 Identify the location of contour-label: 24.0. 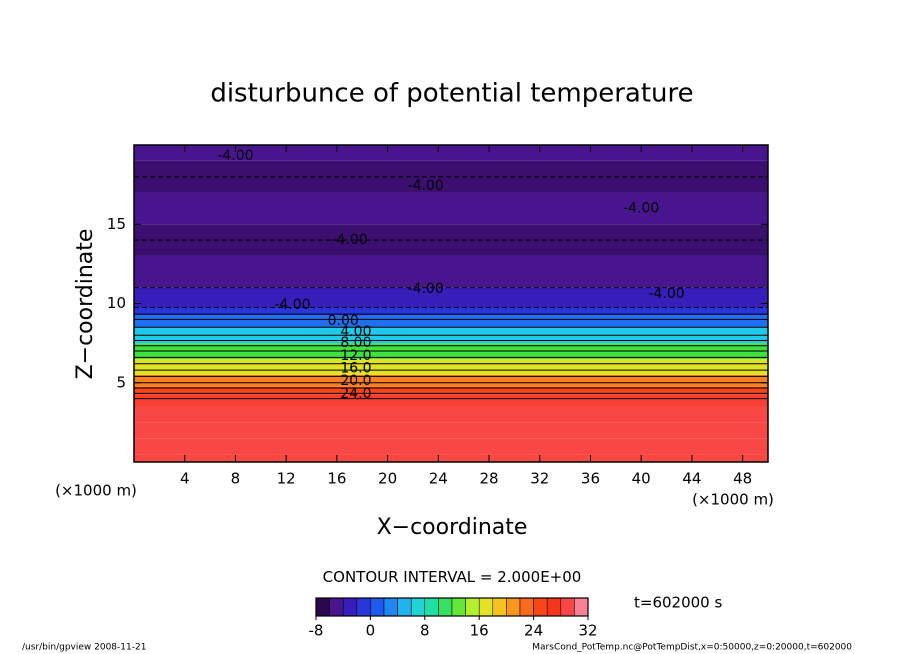
(355, 394).